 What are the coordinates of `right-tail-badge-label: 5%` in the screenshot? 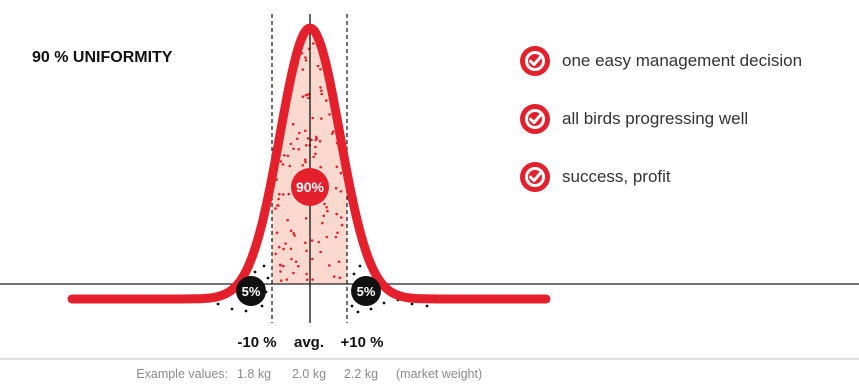 It's located at (366, 291).